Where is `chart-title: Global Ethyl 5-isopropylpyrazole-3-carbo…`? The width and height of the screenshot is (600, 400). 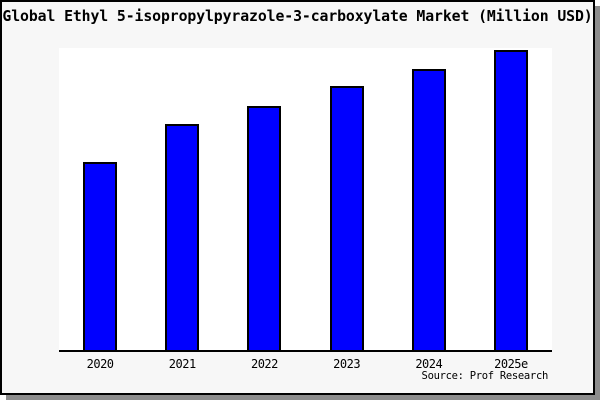
chart-title: Global Ethyl 5-isopropylpyrazole-3-carbo… is located at coordinates (297, 16).